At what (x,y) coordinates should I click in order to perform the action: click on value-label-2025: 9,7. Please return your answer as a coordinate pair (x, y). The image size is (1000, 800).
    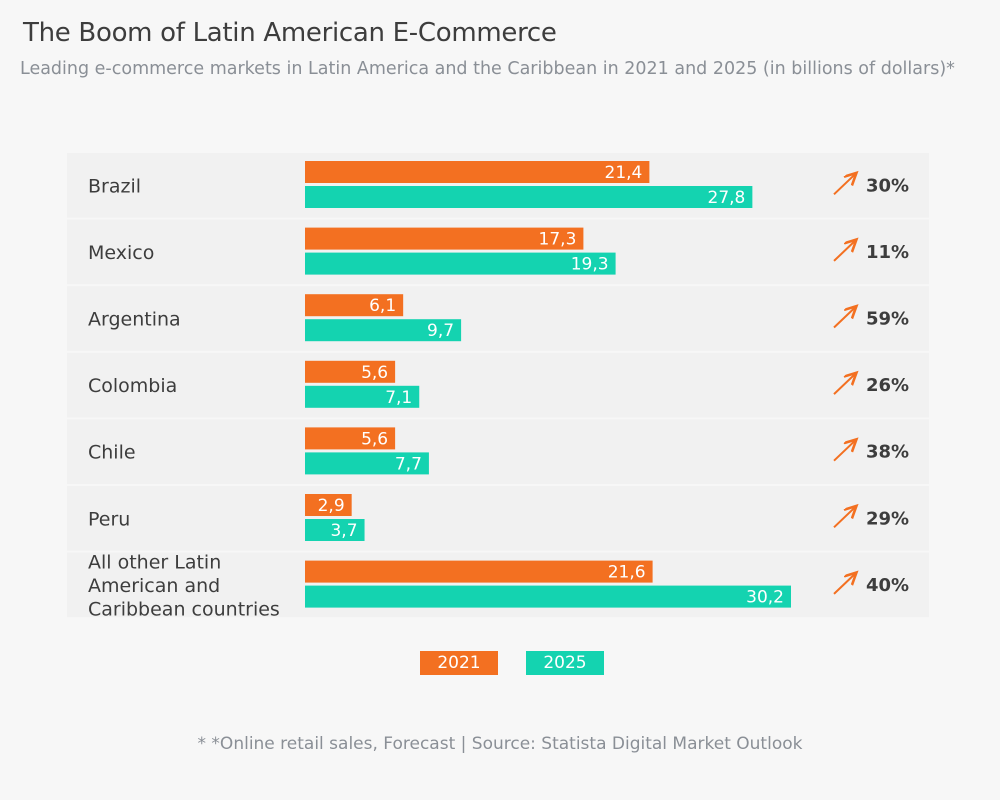
    Looking at the image, I should click on (440, 331).